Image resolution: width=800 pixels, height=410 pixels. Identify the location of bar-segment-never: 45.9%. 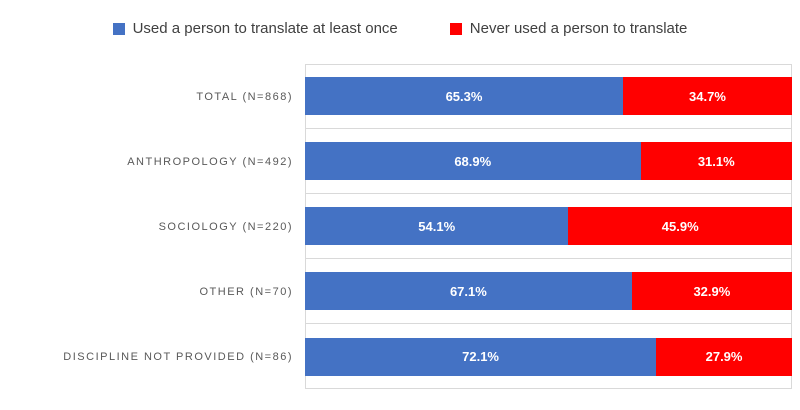
(680, 226).